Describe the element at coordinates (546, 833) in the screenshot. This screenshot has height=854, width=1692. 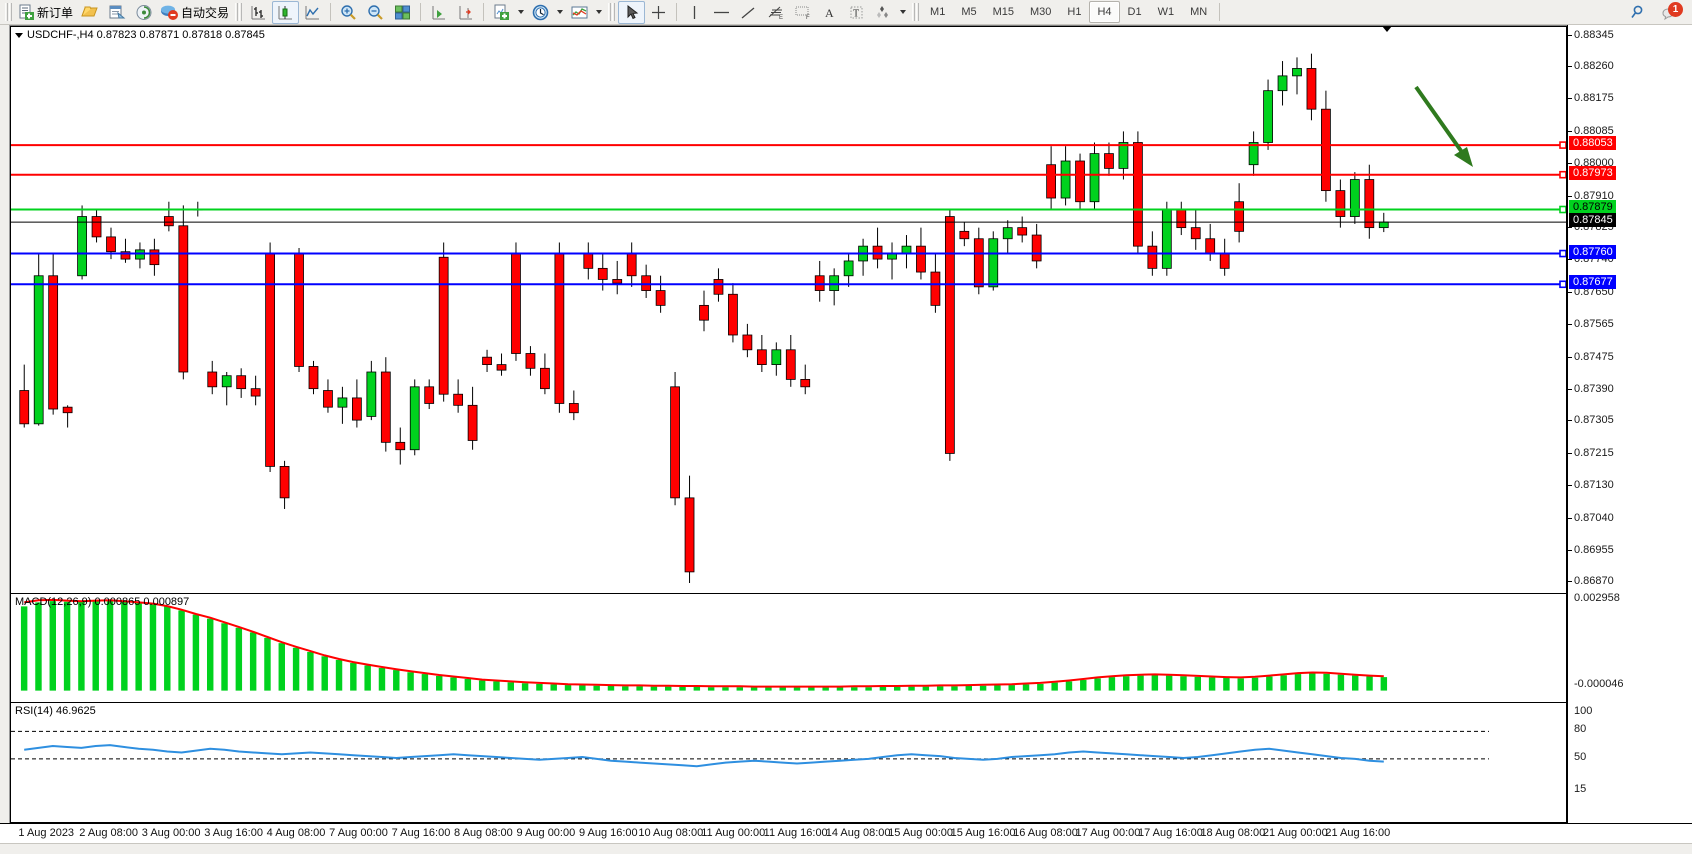
I see `time-tick: 9 Aug 00:00` at that location.